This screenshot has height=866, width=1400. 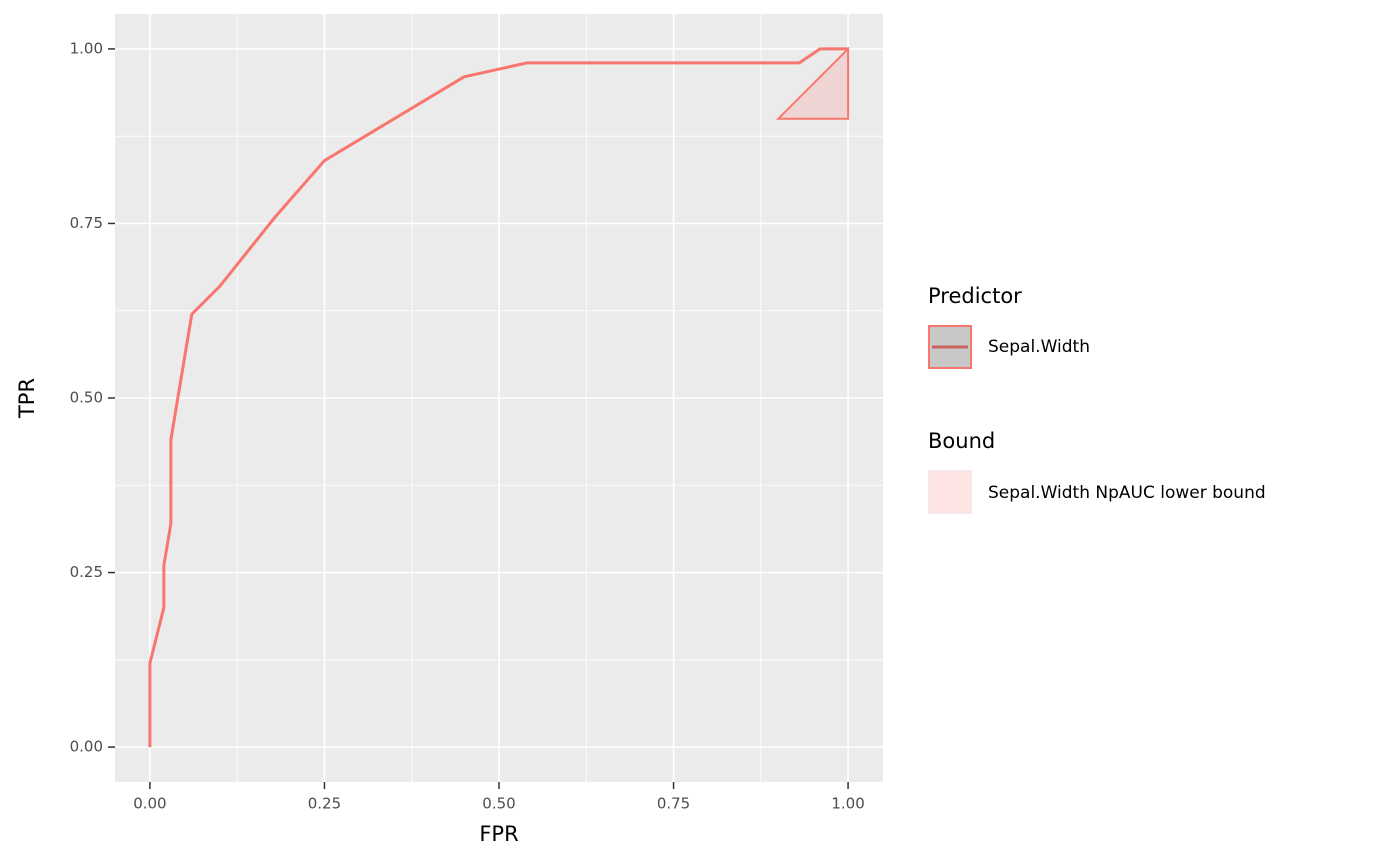 What do you see at coordinates (86, 572) in the screenshot?
I see `y-tick-label: 0.25` at bounding box center [86, 572].